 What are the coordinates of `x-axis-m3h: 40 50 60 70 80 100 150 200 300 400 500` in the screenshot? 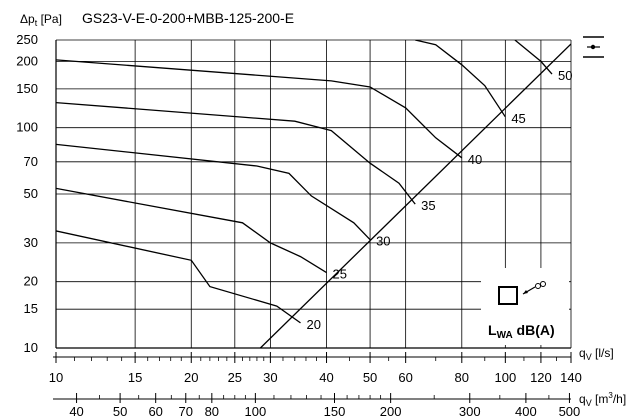 It's located at (316, 405).